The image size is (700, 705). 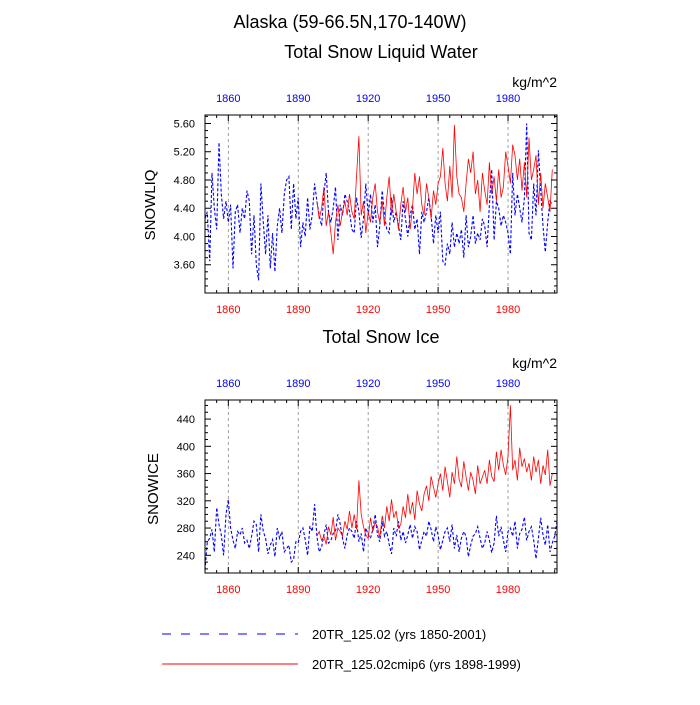 I want to click on x-tick-label-top-snowliq-1920: 1920, so click(x=368, y=99).